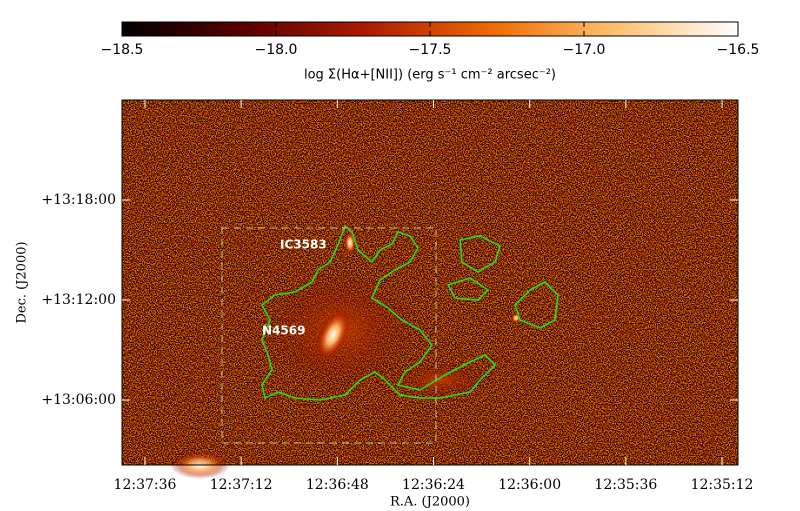 The image size is (800, 511). What do you see at coordinates (625, 485) in the screenshot?
I see `x-tick-label: 12:35:36` at bounding box center [625, 485].